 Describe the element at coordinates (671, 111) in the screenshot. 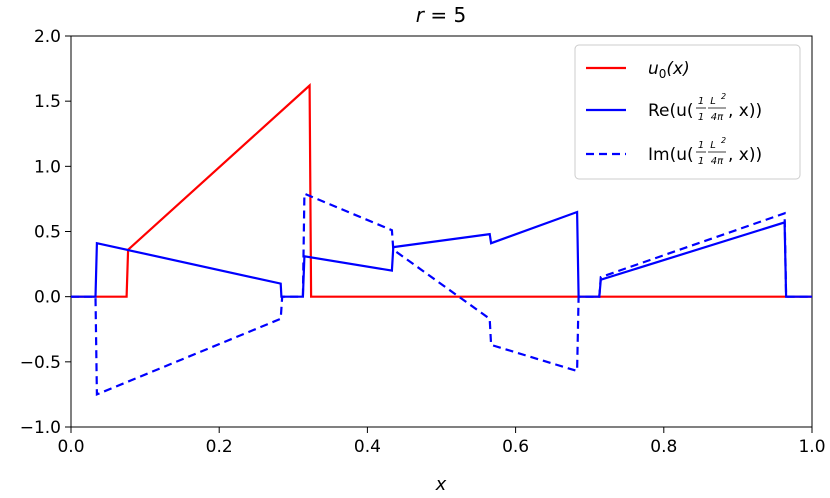

I see `legend-label-re: Re(u(` at that location.